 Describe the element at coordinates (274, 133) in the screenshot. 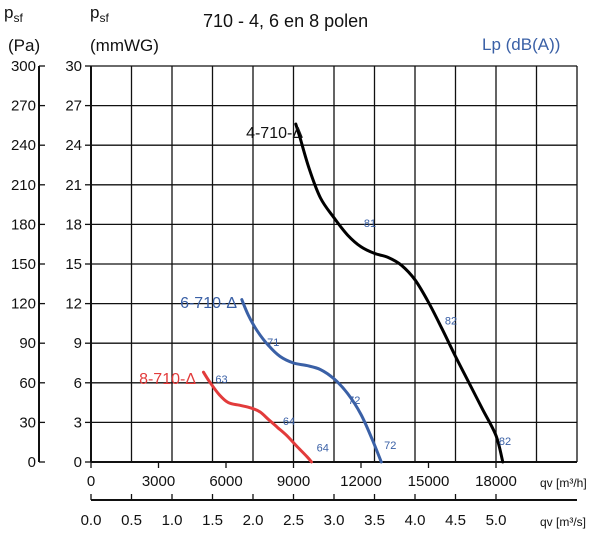

I see `curve-name-4-710: 4-710-Δ` at that location.